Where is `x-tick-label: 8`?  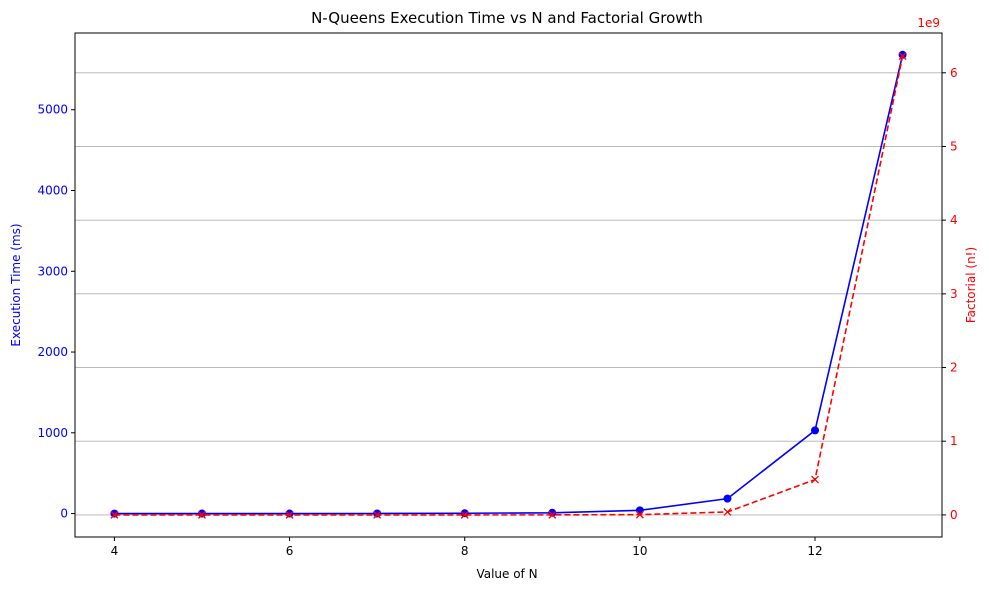 x-tick-label: 8 is located at coordinates (465, 551).